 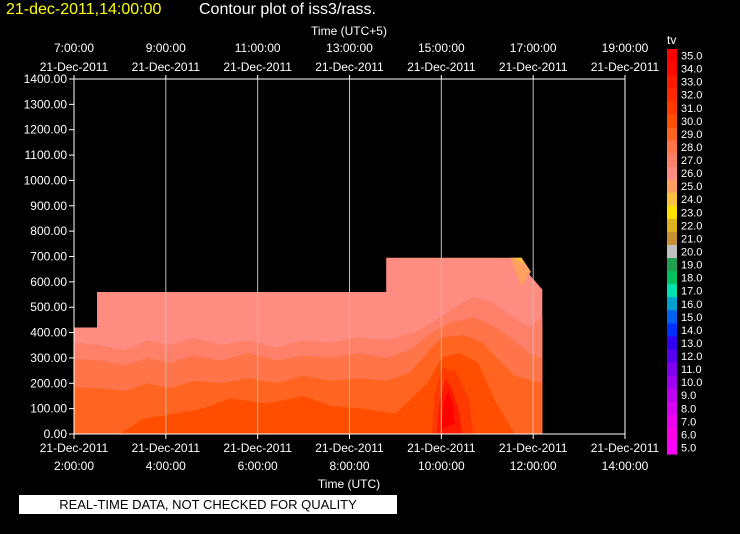 I want to click on legend-label-8: 27.0, so click(x=691, y=161).